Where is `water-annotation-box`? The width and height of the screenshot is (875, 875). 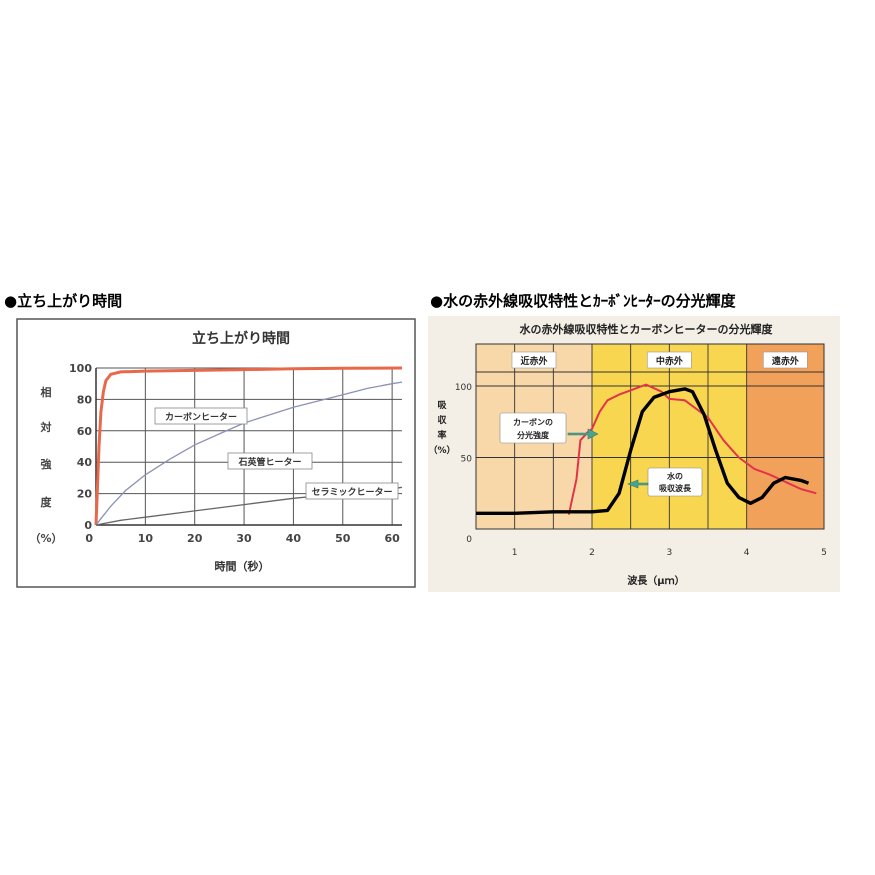
water-annotation-box is located at coordinates (675, 482).